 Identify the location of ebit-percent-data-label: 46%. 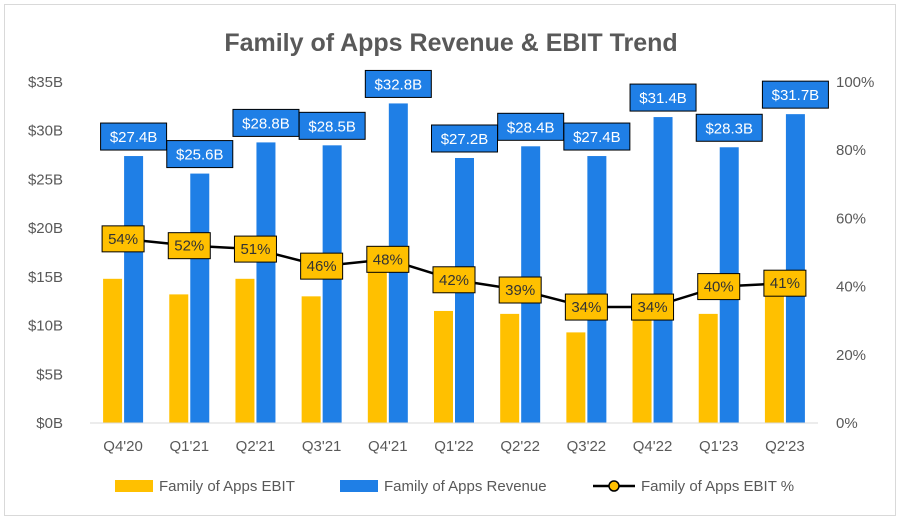
(322, 266).